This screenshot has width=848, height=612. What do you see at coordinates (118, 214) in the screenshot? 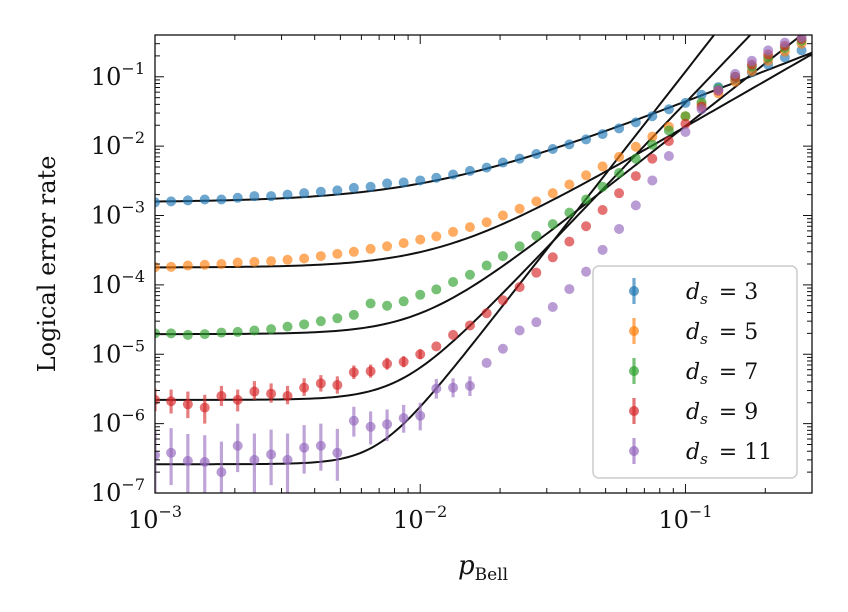
I see `y-tick-label: 10⁻³` at bounding box center [118, 214].